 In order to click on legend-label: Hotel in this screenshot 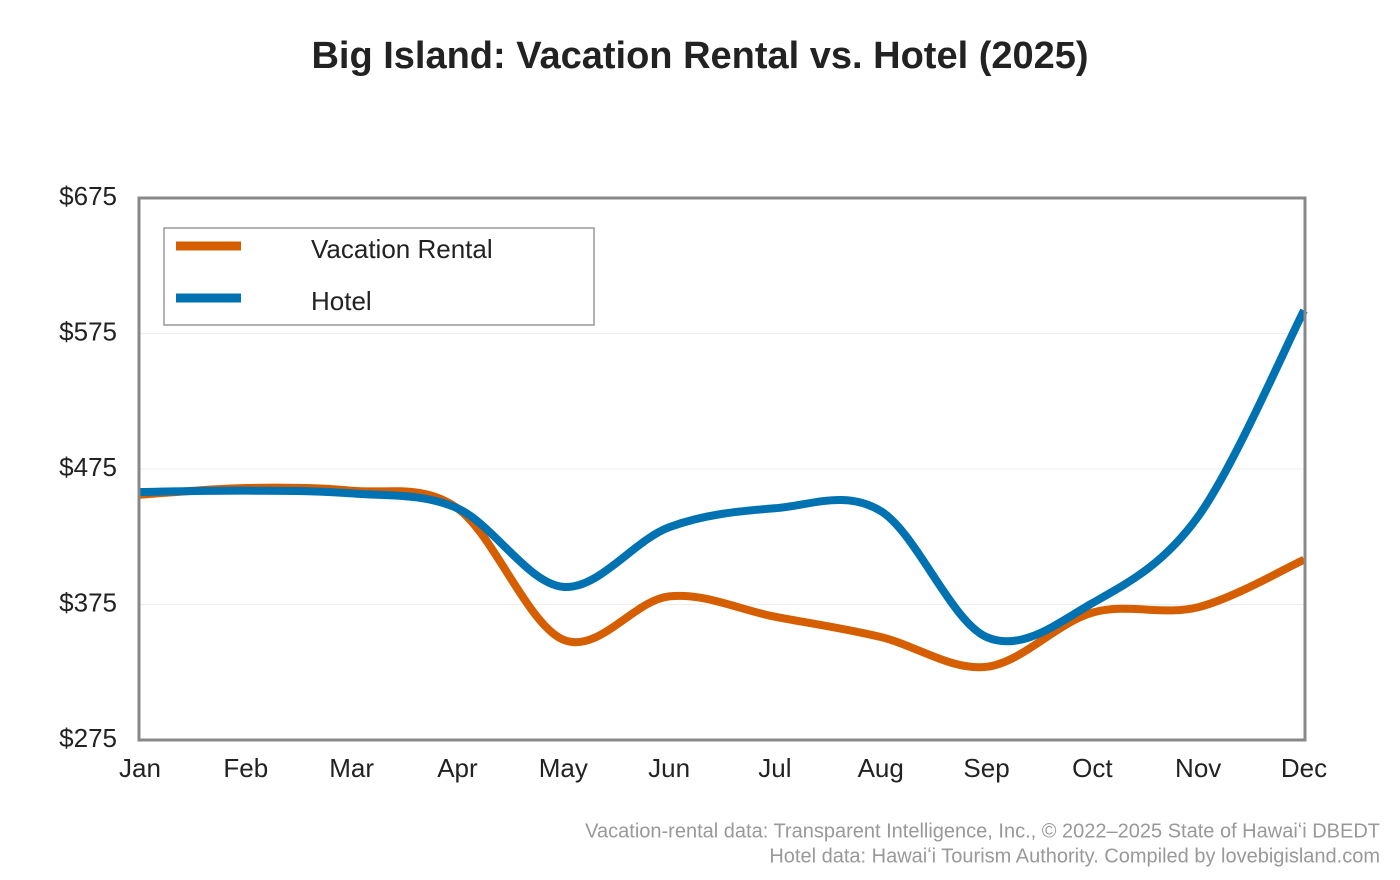, I will do `click(341, 301)`.